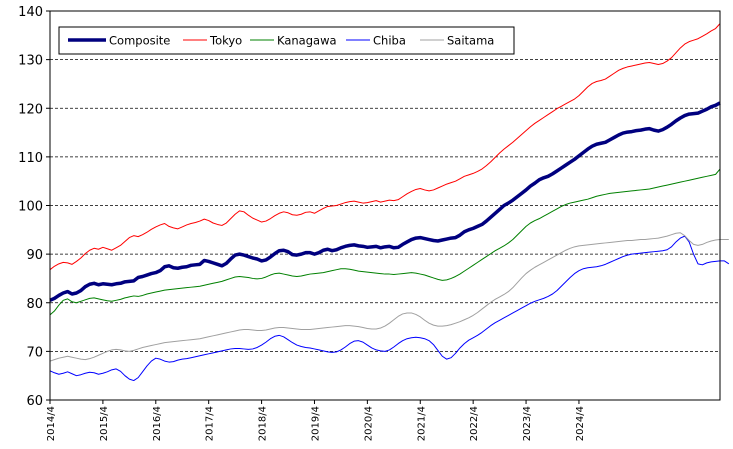  I want to click on legend-label-chiba: Chiba, so click(389, 41).